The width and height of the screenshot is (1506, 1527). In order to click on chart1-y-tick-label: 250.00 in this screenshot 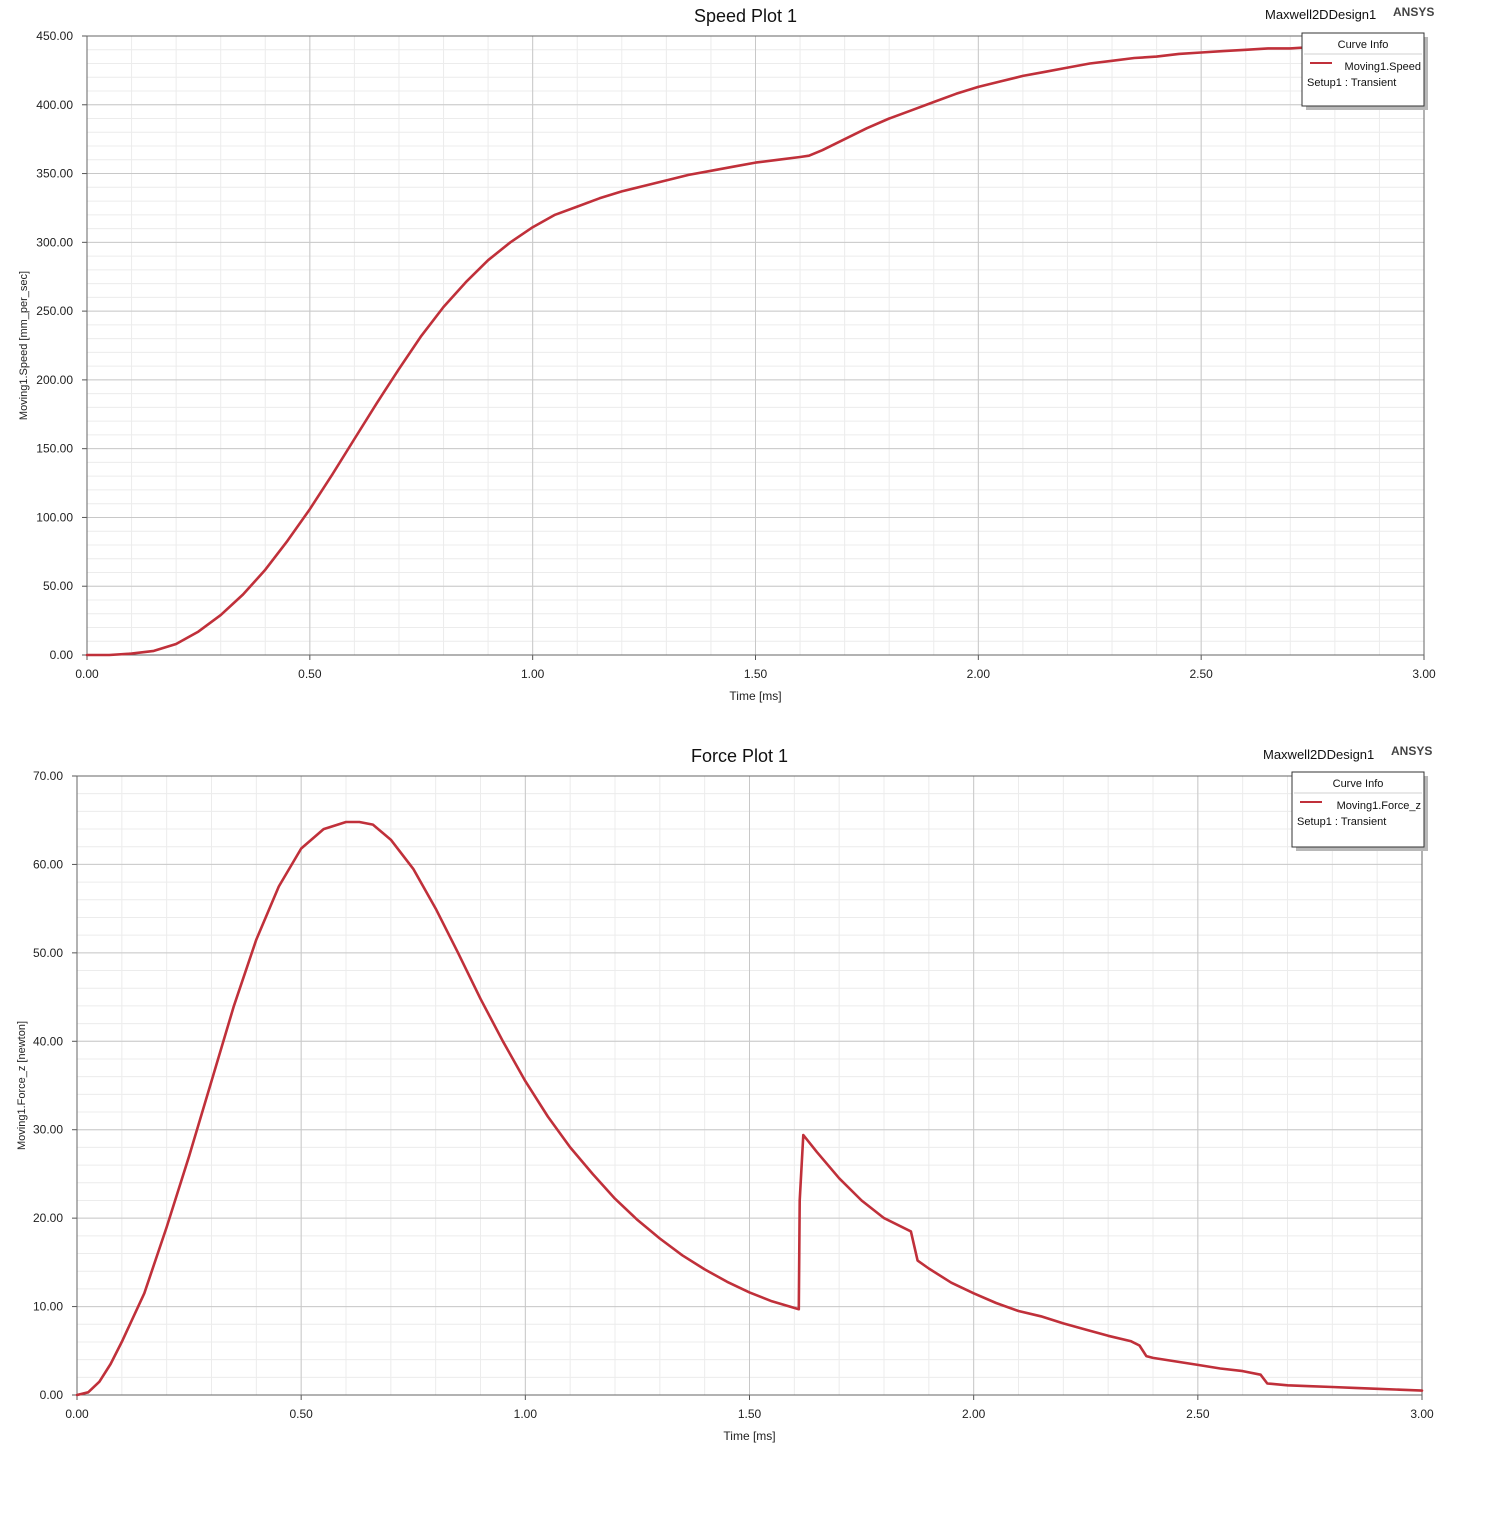, I will do `click(54, 311)`.